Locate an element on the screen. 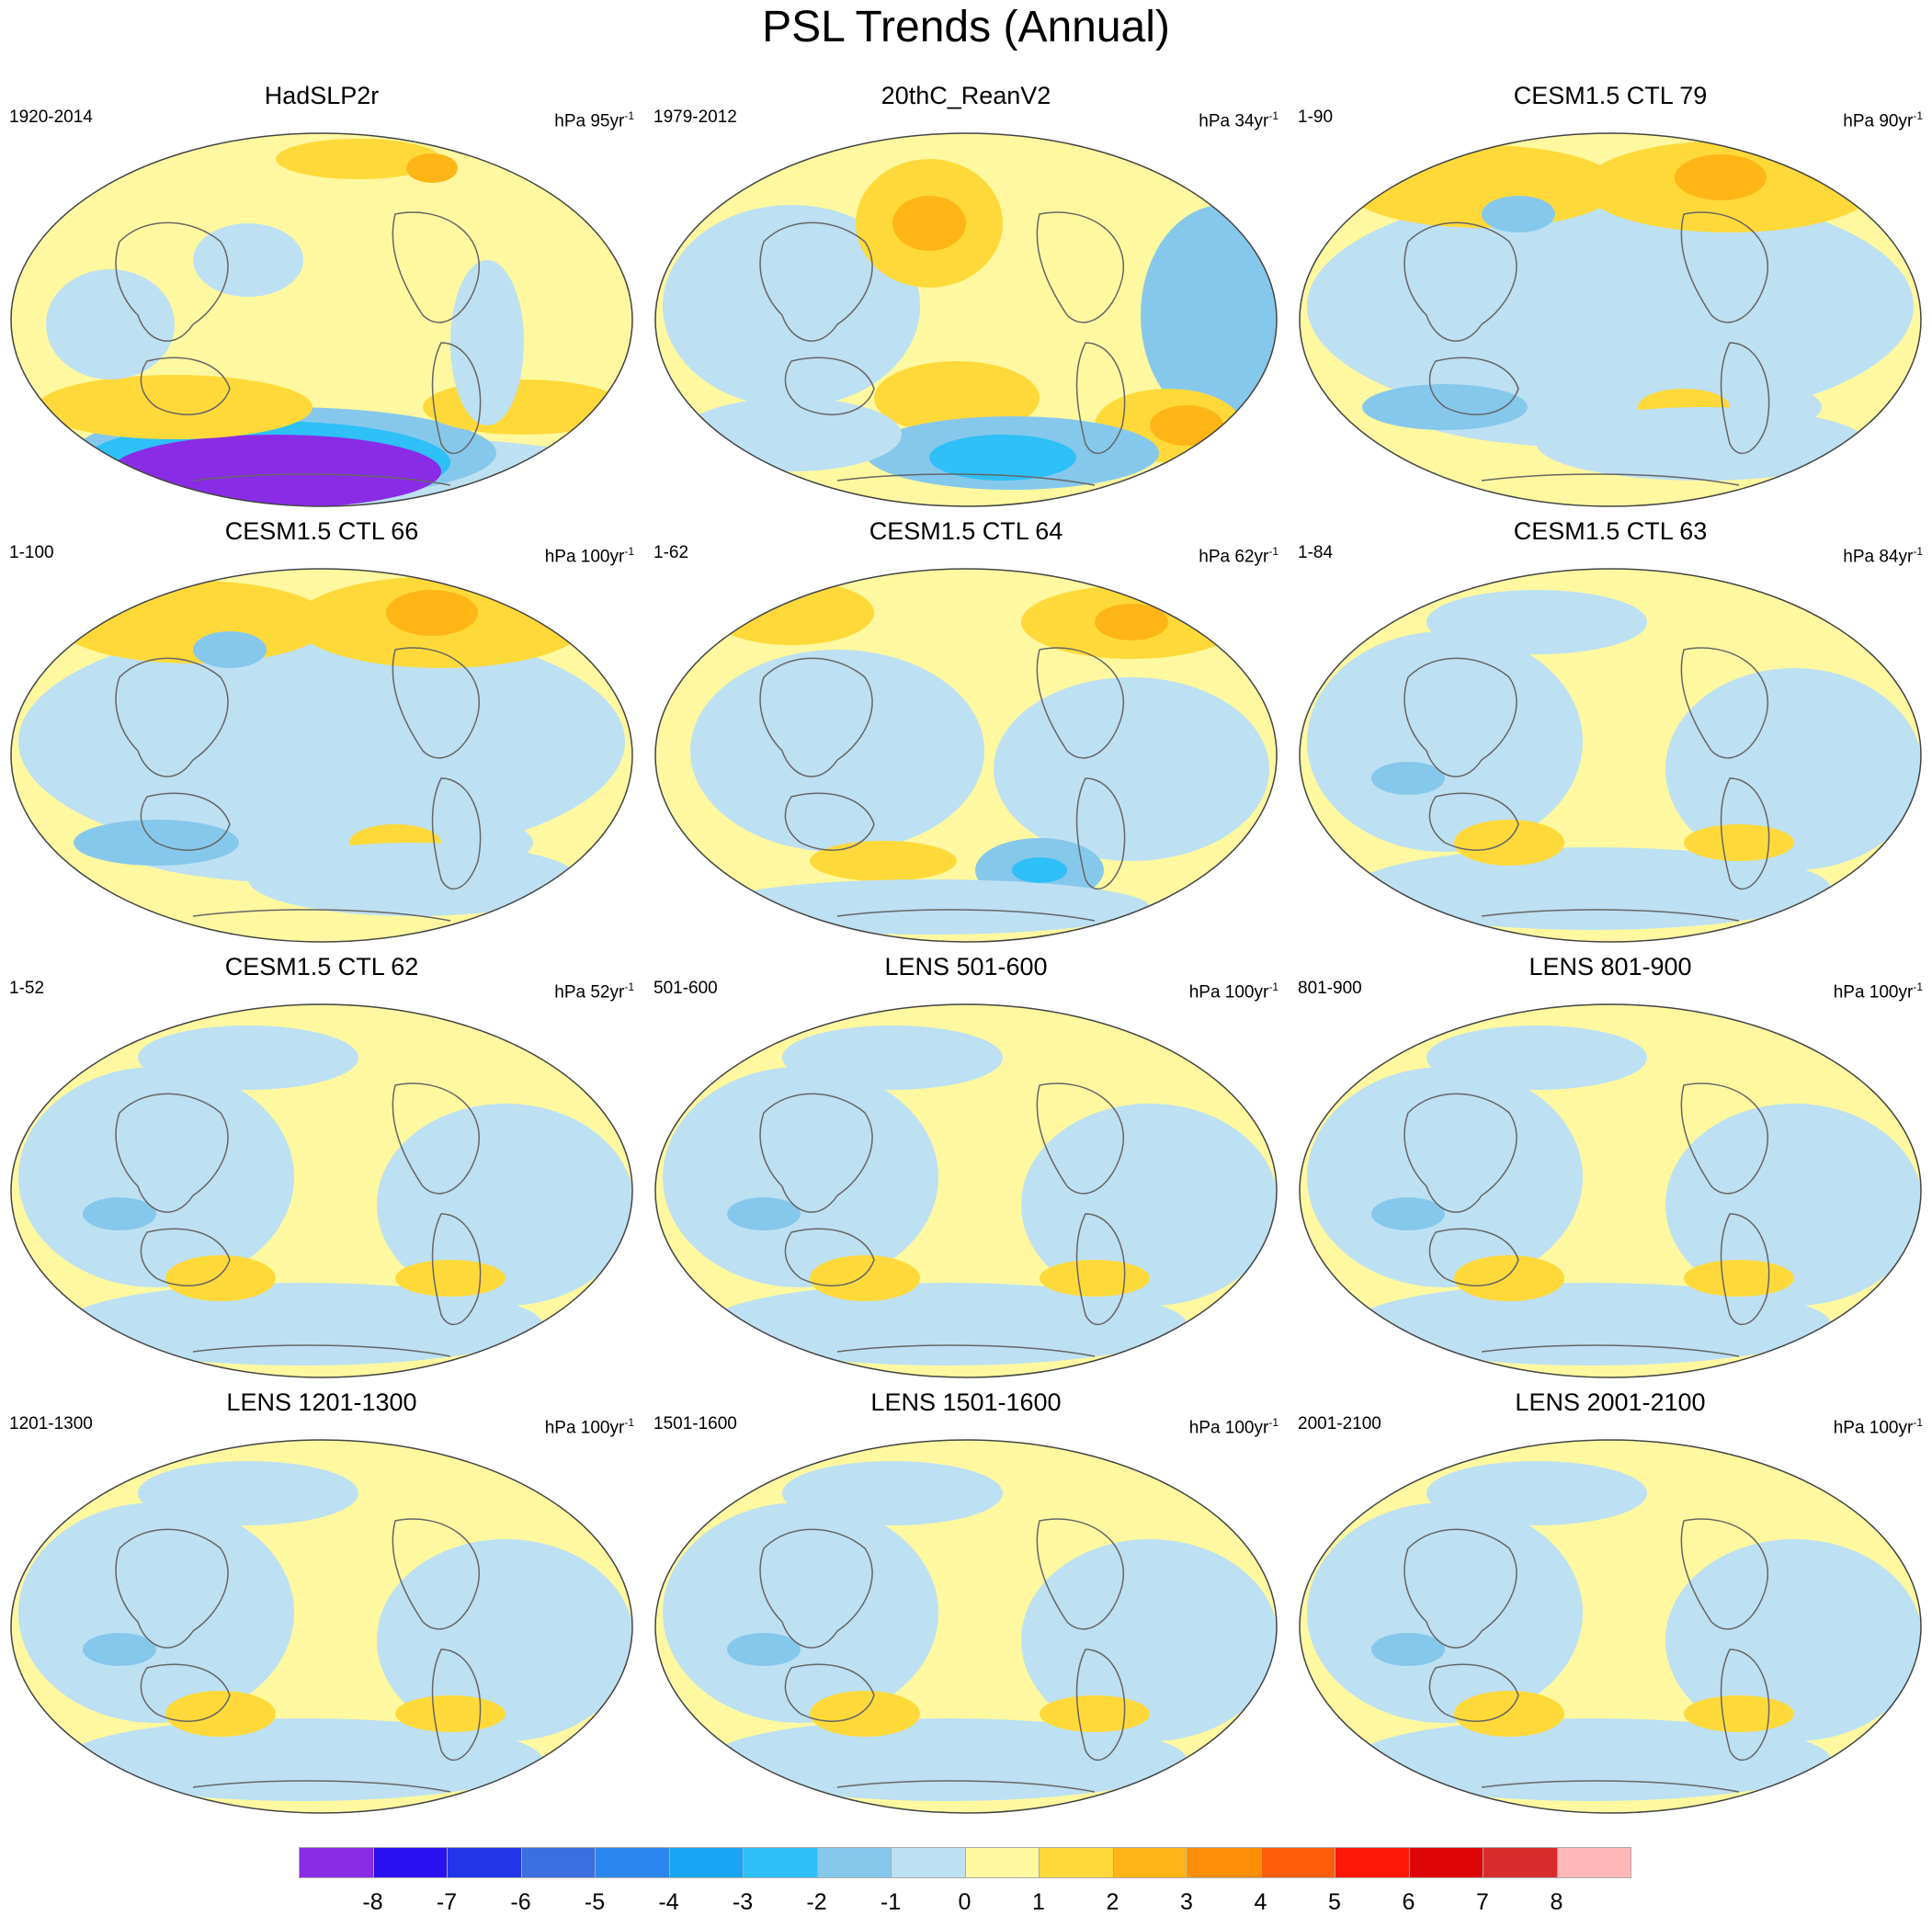 Image resolution: width=1932 pixels, height=1915 pixels. panel-title: CESM1.5 CTL 64 is located at coordinates (966, 531).